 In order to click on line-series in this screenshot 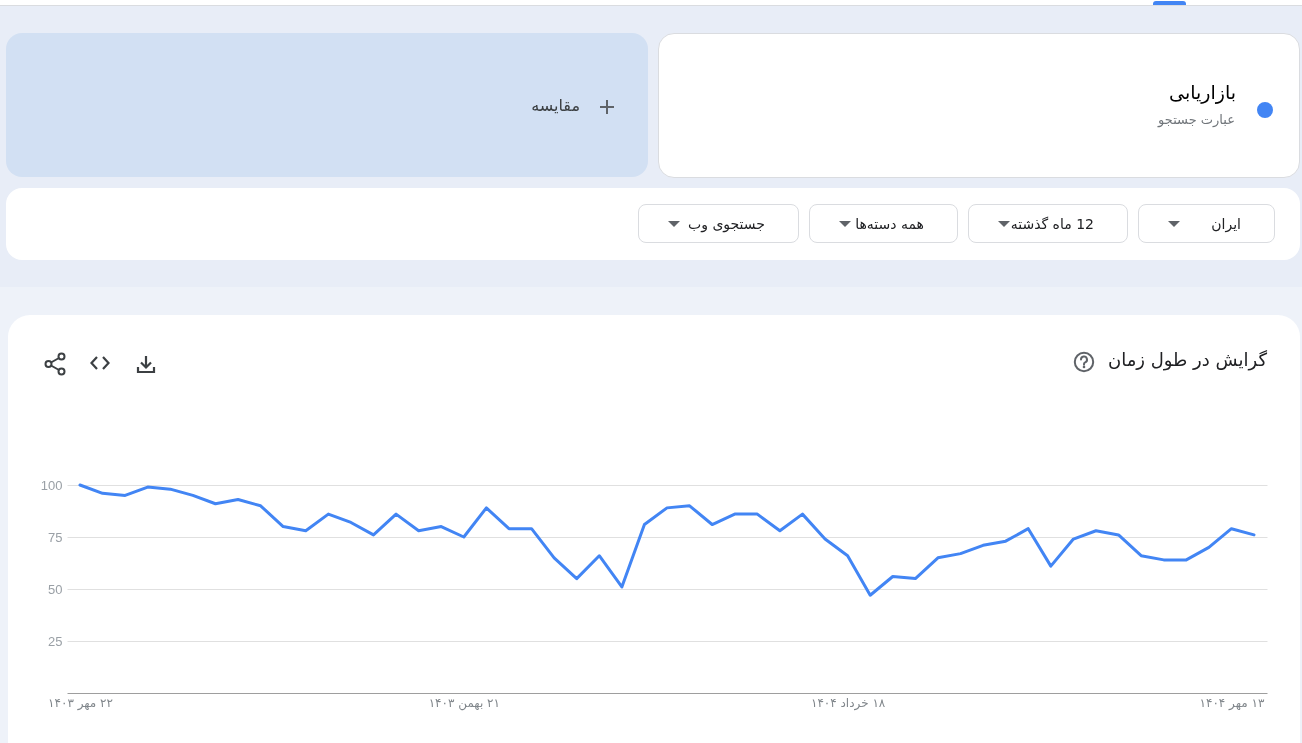, I will do `click(667, 540)`.